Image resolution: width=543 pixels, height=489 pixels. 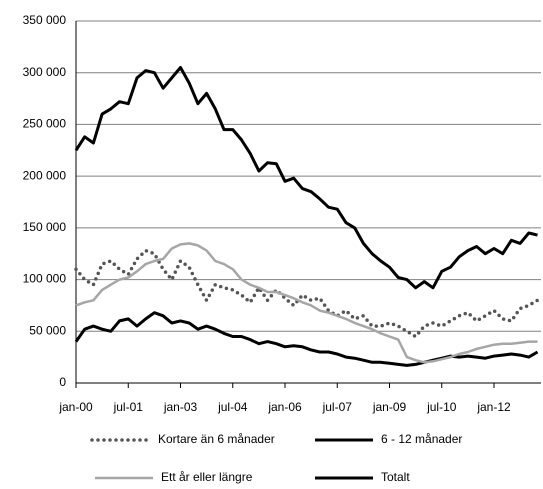 I want to click on series-line, so click(x=306, y=339).